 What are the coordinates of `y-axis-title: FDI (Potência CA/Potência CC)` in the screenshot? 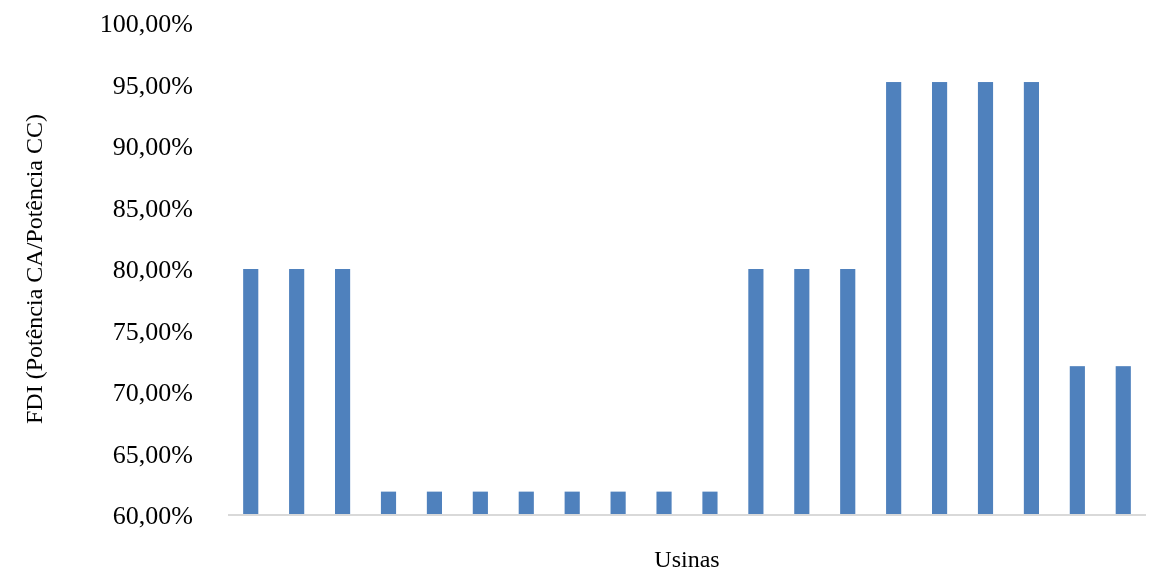 It's located at (34, 269).